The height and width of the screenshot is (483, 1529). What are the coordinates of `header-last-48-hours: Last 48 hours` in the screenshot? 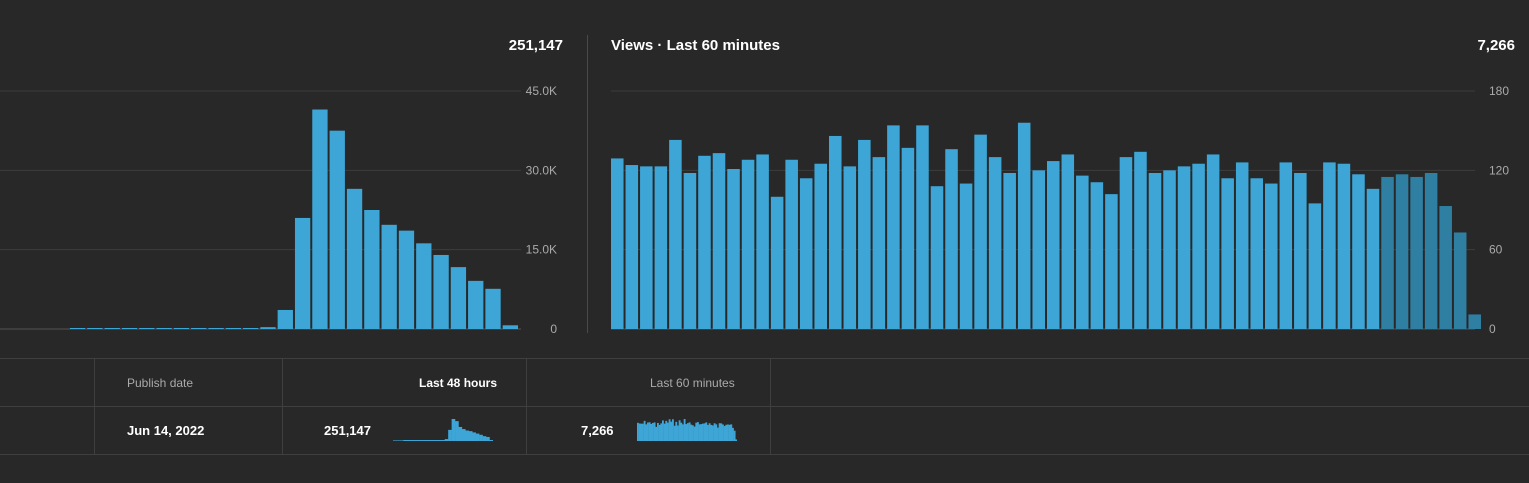 It's located at (458, 383).